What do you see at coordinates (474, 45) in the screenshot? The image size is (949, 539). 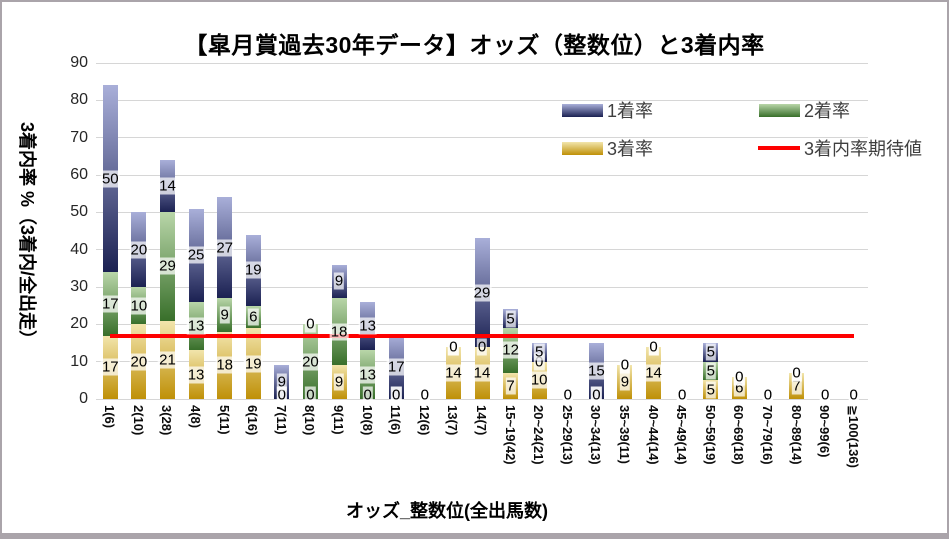 I see `chart-title: 【皐月賞過去30年データ】オッズ（整数位）と3着内率` at bounding box center [474, 45].